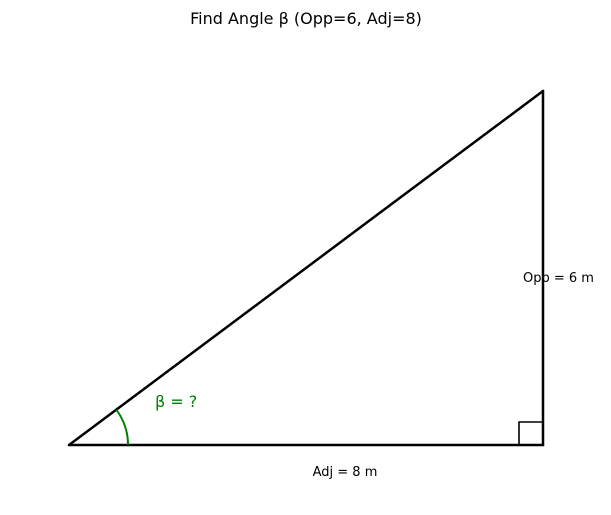  I want to click on angle-beta-label: β = ?, so click(176, 401).